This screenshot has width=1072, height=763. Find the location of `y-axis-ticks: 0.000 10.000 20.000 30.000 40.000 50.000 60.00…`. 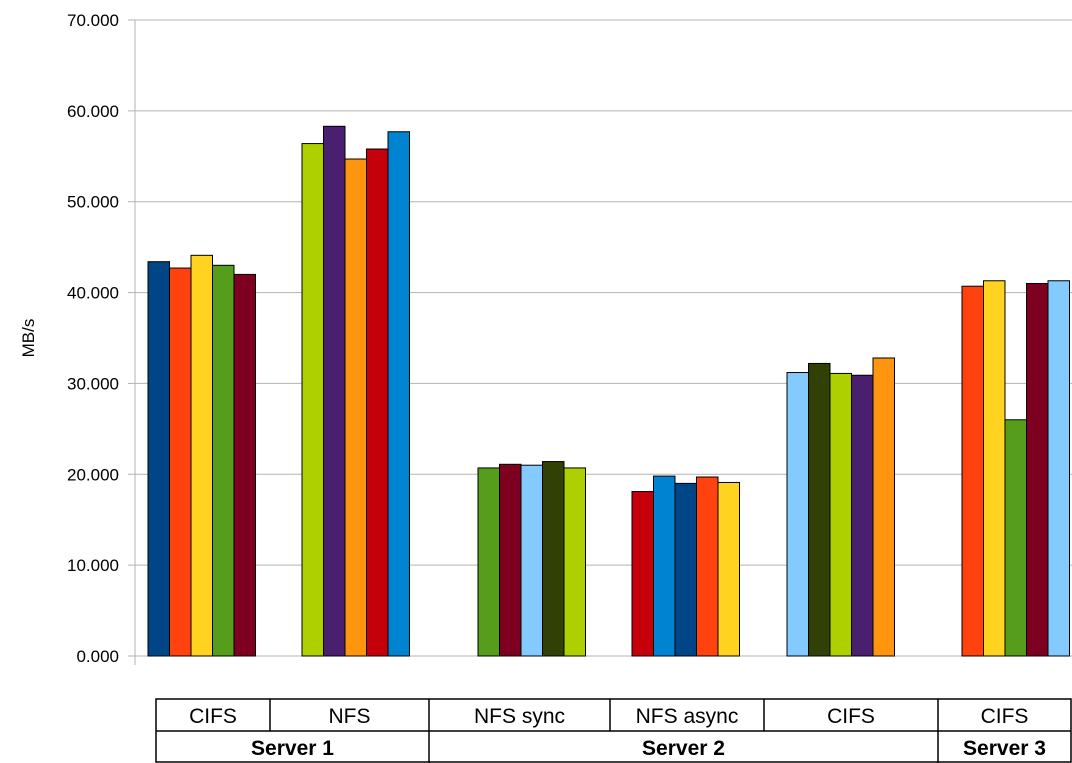

y-axis-ticks: 0.000 10.000 20.000 30.000 40.000 50.000 60.00… is located at coordinates (93, 338).